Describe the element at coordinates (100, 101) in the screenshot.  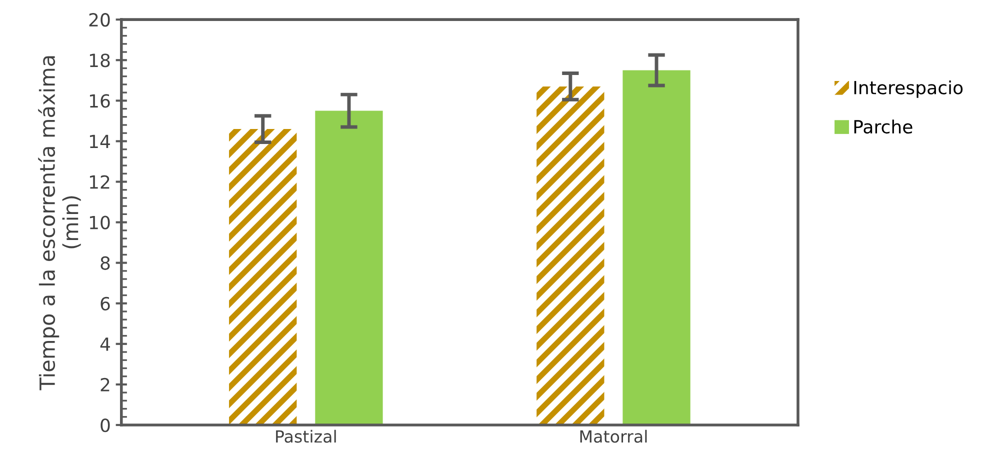
I see `y-tick-label: 16` at that location.